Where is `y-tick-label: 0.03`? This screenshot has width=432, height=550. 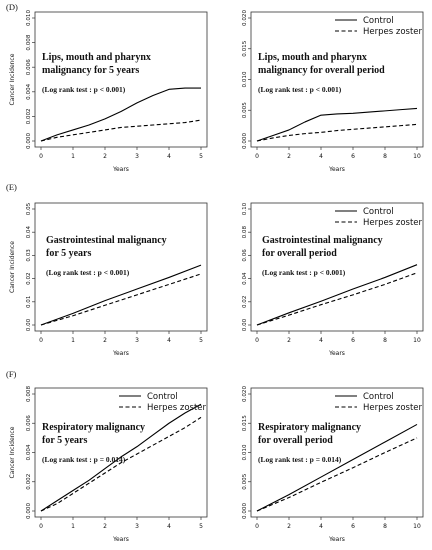 y-tick-label: 0.03 is located at coordinates (29, 255).